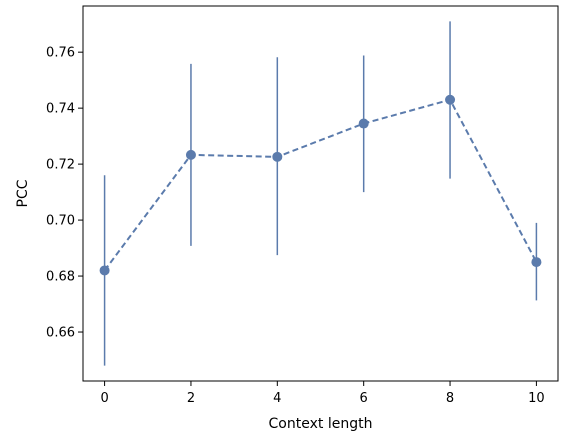 This screenshot has height=435, width=566. What do you see at coordinates (60, 221) in the screenshot?
I see `y-tick-label: 0.70` at bounding box center [60, 221].